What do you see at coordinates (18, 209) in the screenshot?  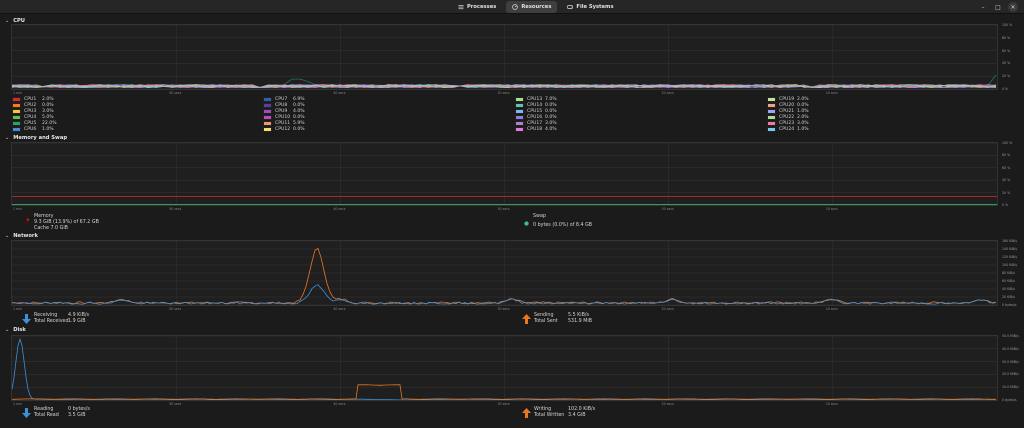 I see `memory-x-tick: 1 min` at bounding box center [18, 209].